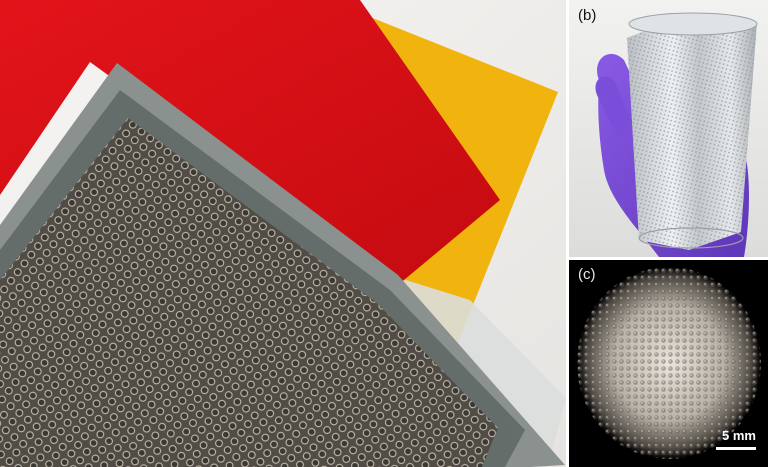 The image size is (768, 467). What do you see at coordinates (691, 238) in the screenshot?
I see `film-bottom-edge` at bounding box center [691, 238].